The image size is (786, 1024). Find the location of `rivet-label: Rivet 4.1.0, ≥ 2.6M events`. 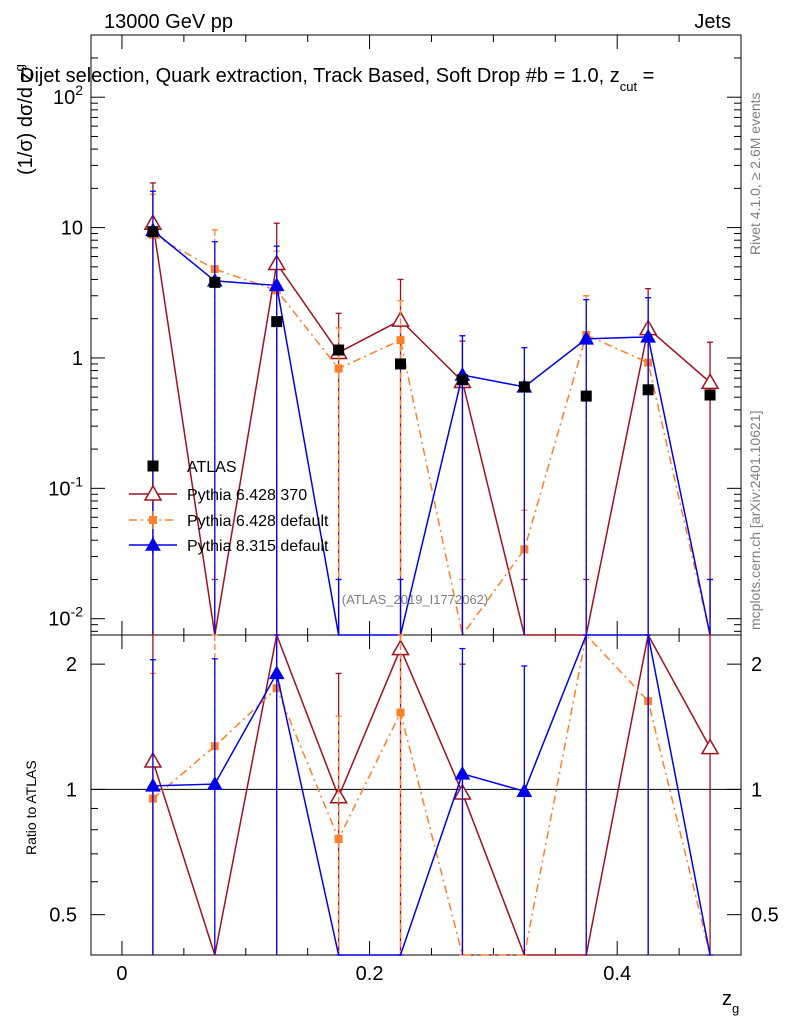

rivet-label: Rivet 4.1.0, ≥ 2.6M events is located at coordinates (755, 173).